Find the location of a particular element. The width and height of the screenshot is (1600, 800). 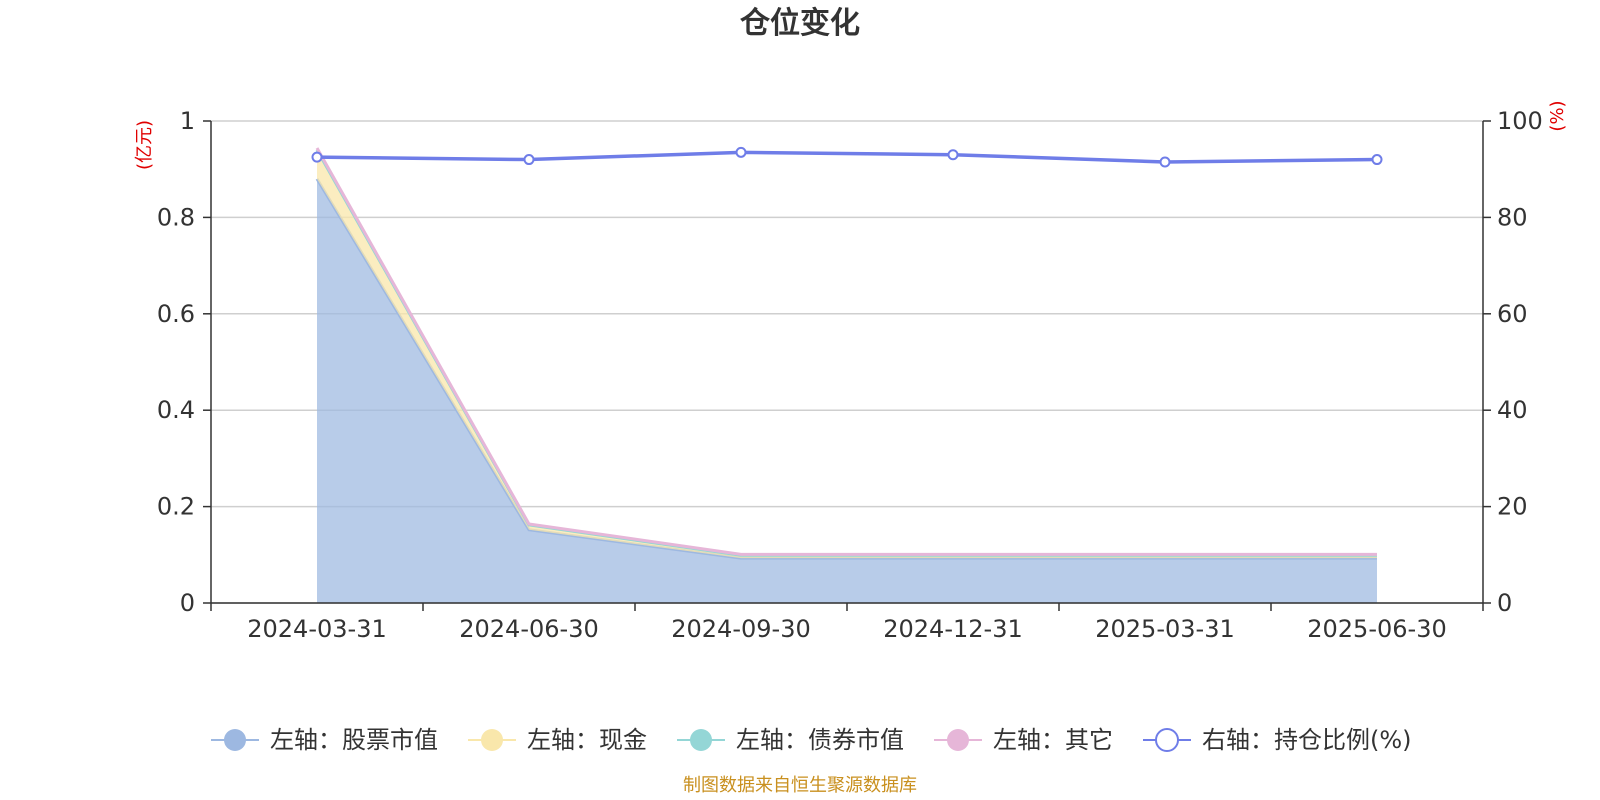

left-axis-tick-label: 0 is located at coordinates (187, 603).